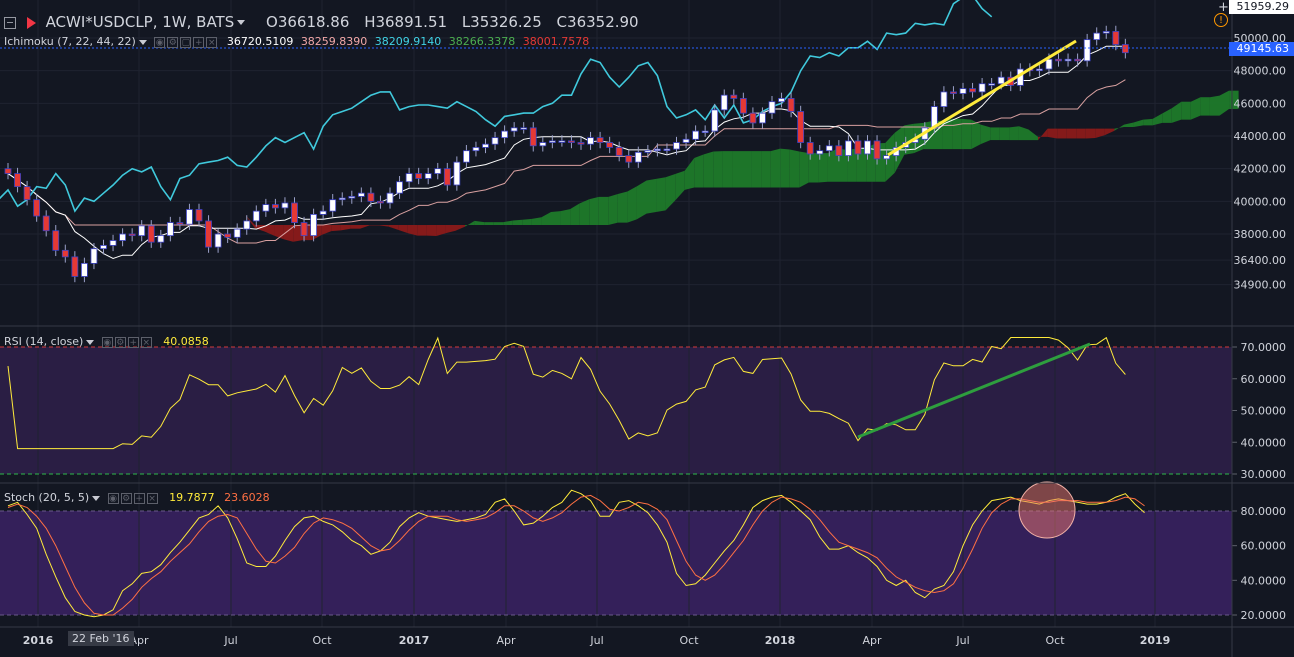 The image size is (1294, 657). I want to click on alert-icon: !, so click(1221, 20).